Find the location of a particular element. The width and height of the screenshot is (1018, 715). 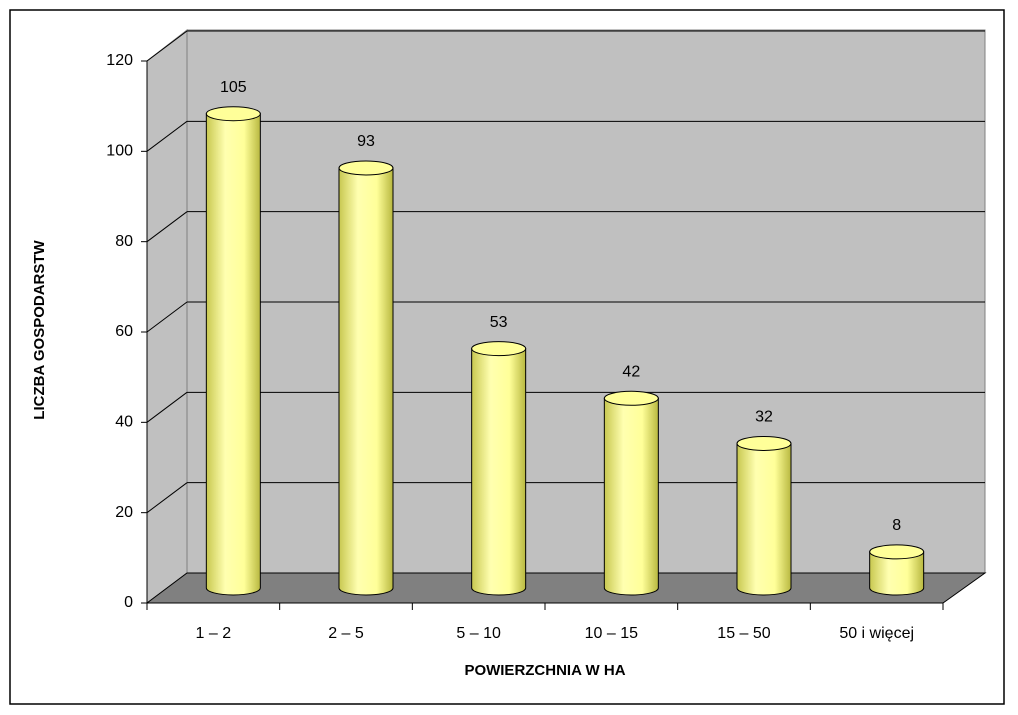

y-tick-label: 0 is located at coordinates (128, 602).